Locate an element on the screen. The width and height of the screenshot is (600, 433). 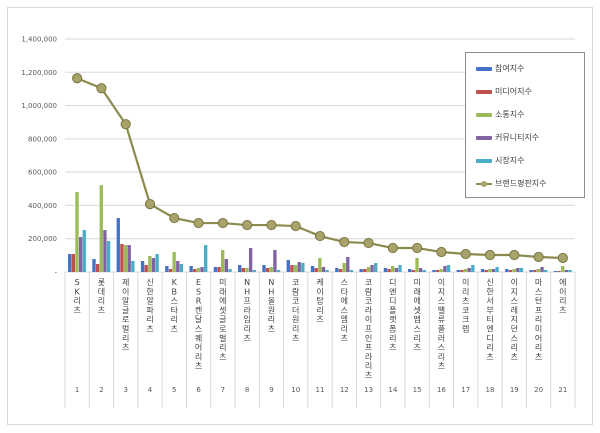
x-category-label: 원 is located at coordinates (295, 319).